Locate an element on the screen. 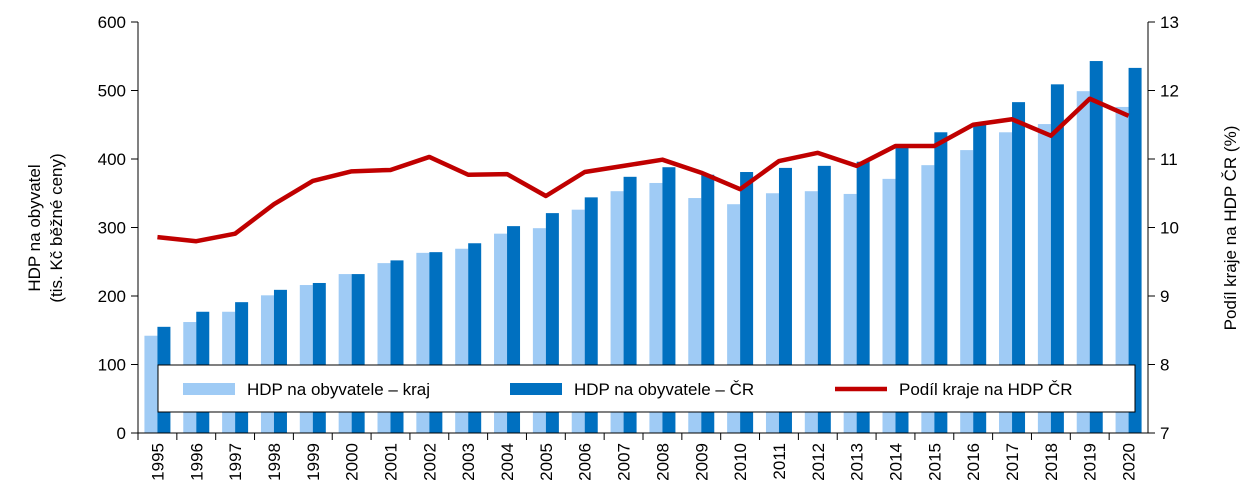 The width and height of the screenshot is (1247, 499). y2-tick-label: 7 is located at coordinates (1164, 433).